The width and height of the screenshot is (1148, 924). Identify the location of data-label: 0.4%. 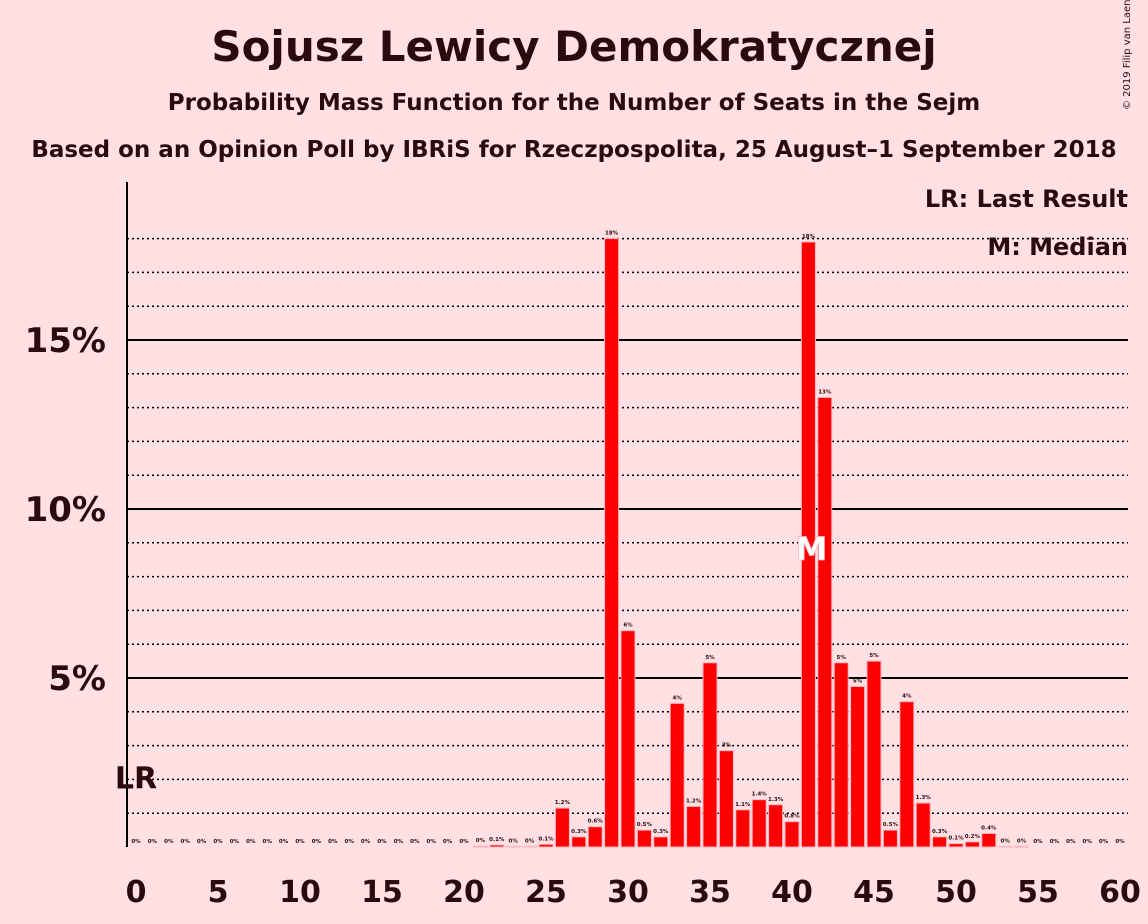
(989, 828).